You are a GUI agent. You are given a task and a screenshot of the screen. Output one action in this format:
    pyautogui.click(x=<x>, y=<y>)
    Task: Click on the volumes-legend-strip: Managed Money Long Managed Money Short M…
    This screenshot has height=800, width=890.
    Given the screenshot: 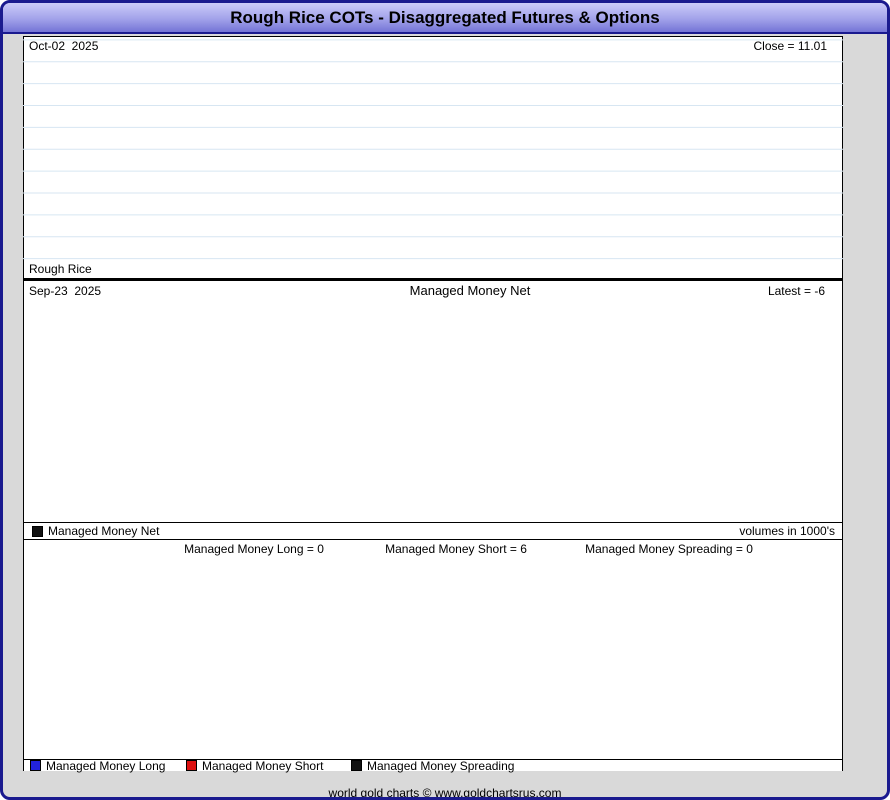 What is the action you would take?
    pyautogui.click(x=433, y=766)
    